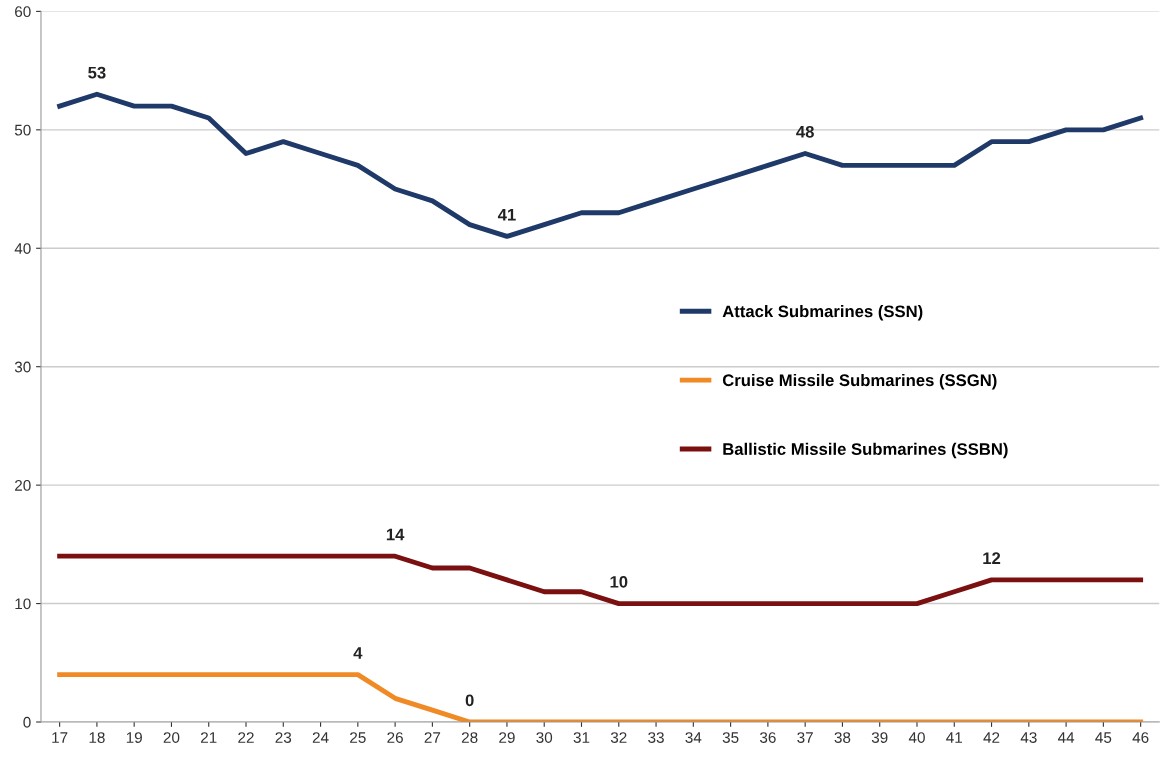 The width and height of the screenshot is (1171, 760). Describe the element at coordinates (1140, 737) in the screenshot. I see `x-tick-label: 46` at that location.